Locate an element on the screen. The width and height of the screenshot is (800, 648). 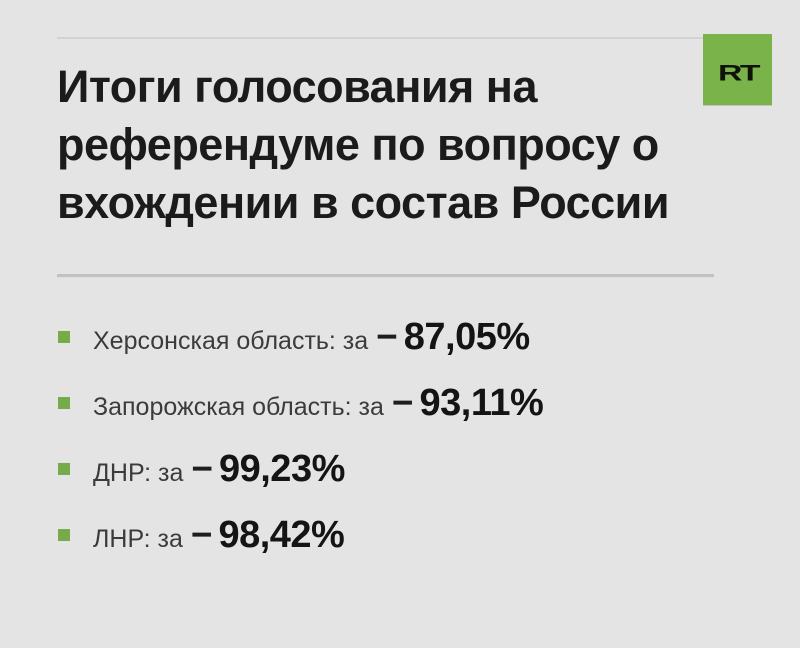
list-item: ДНР: за −99,23% is located at coordinates (400, 469).